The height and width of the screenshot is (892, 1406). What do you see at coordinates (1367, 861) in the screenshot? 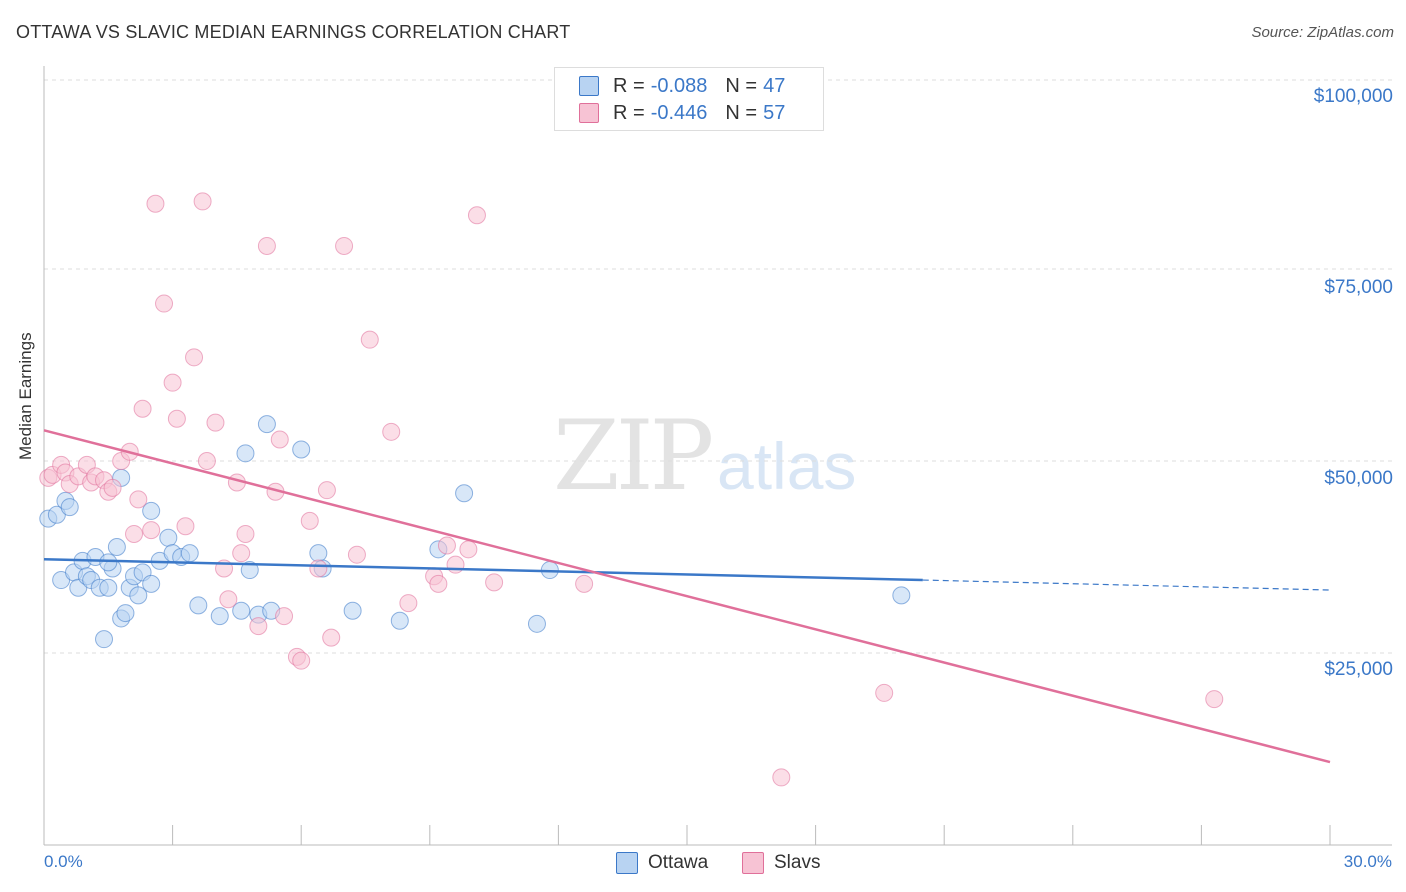
I see `x-tick-label: 30.0%` at bounding box center [1367, 861].